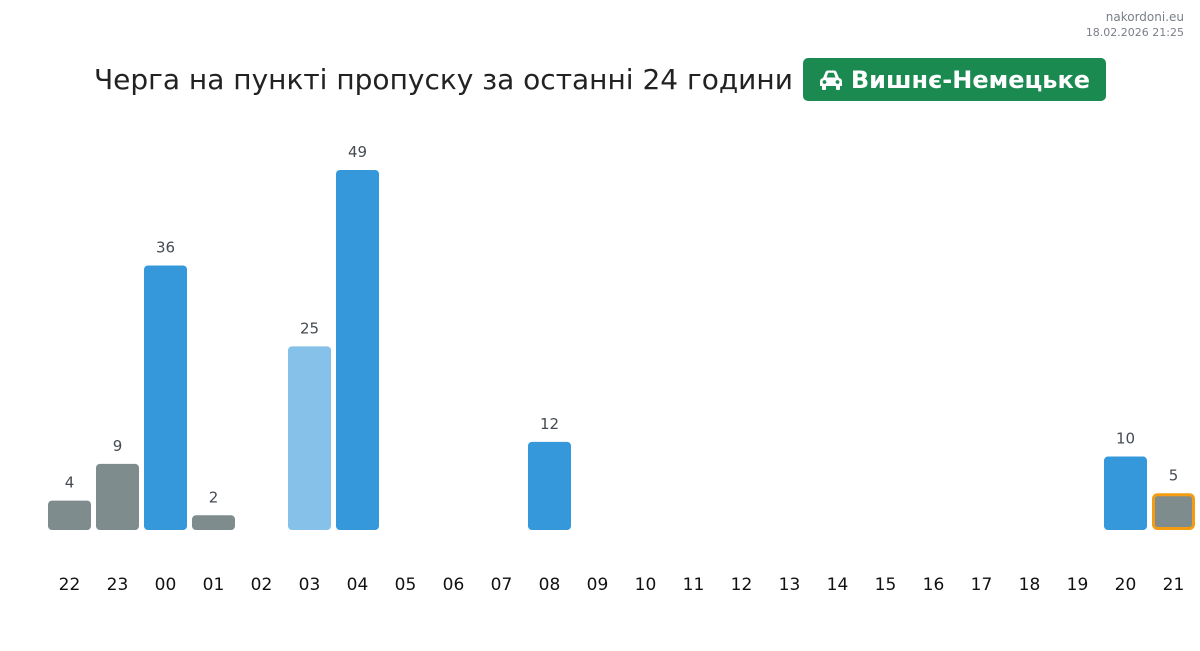 The height and width of the screenshot is (651, 1200). I want to click on timestamp: 18.02.2026 21:25, so click(1134, 32).